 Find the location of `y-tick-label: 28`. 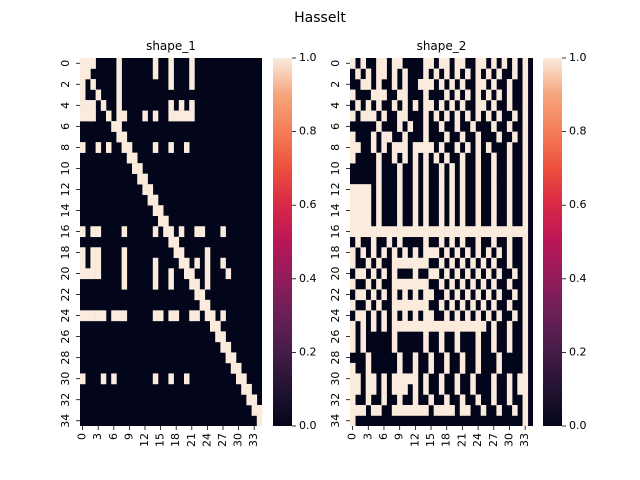

y-tick-label: 28 is located at coordinates (335, 358).